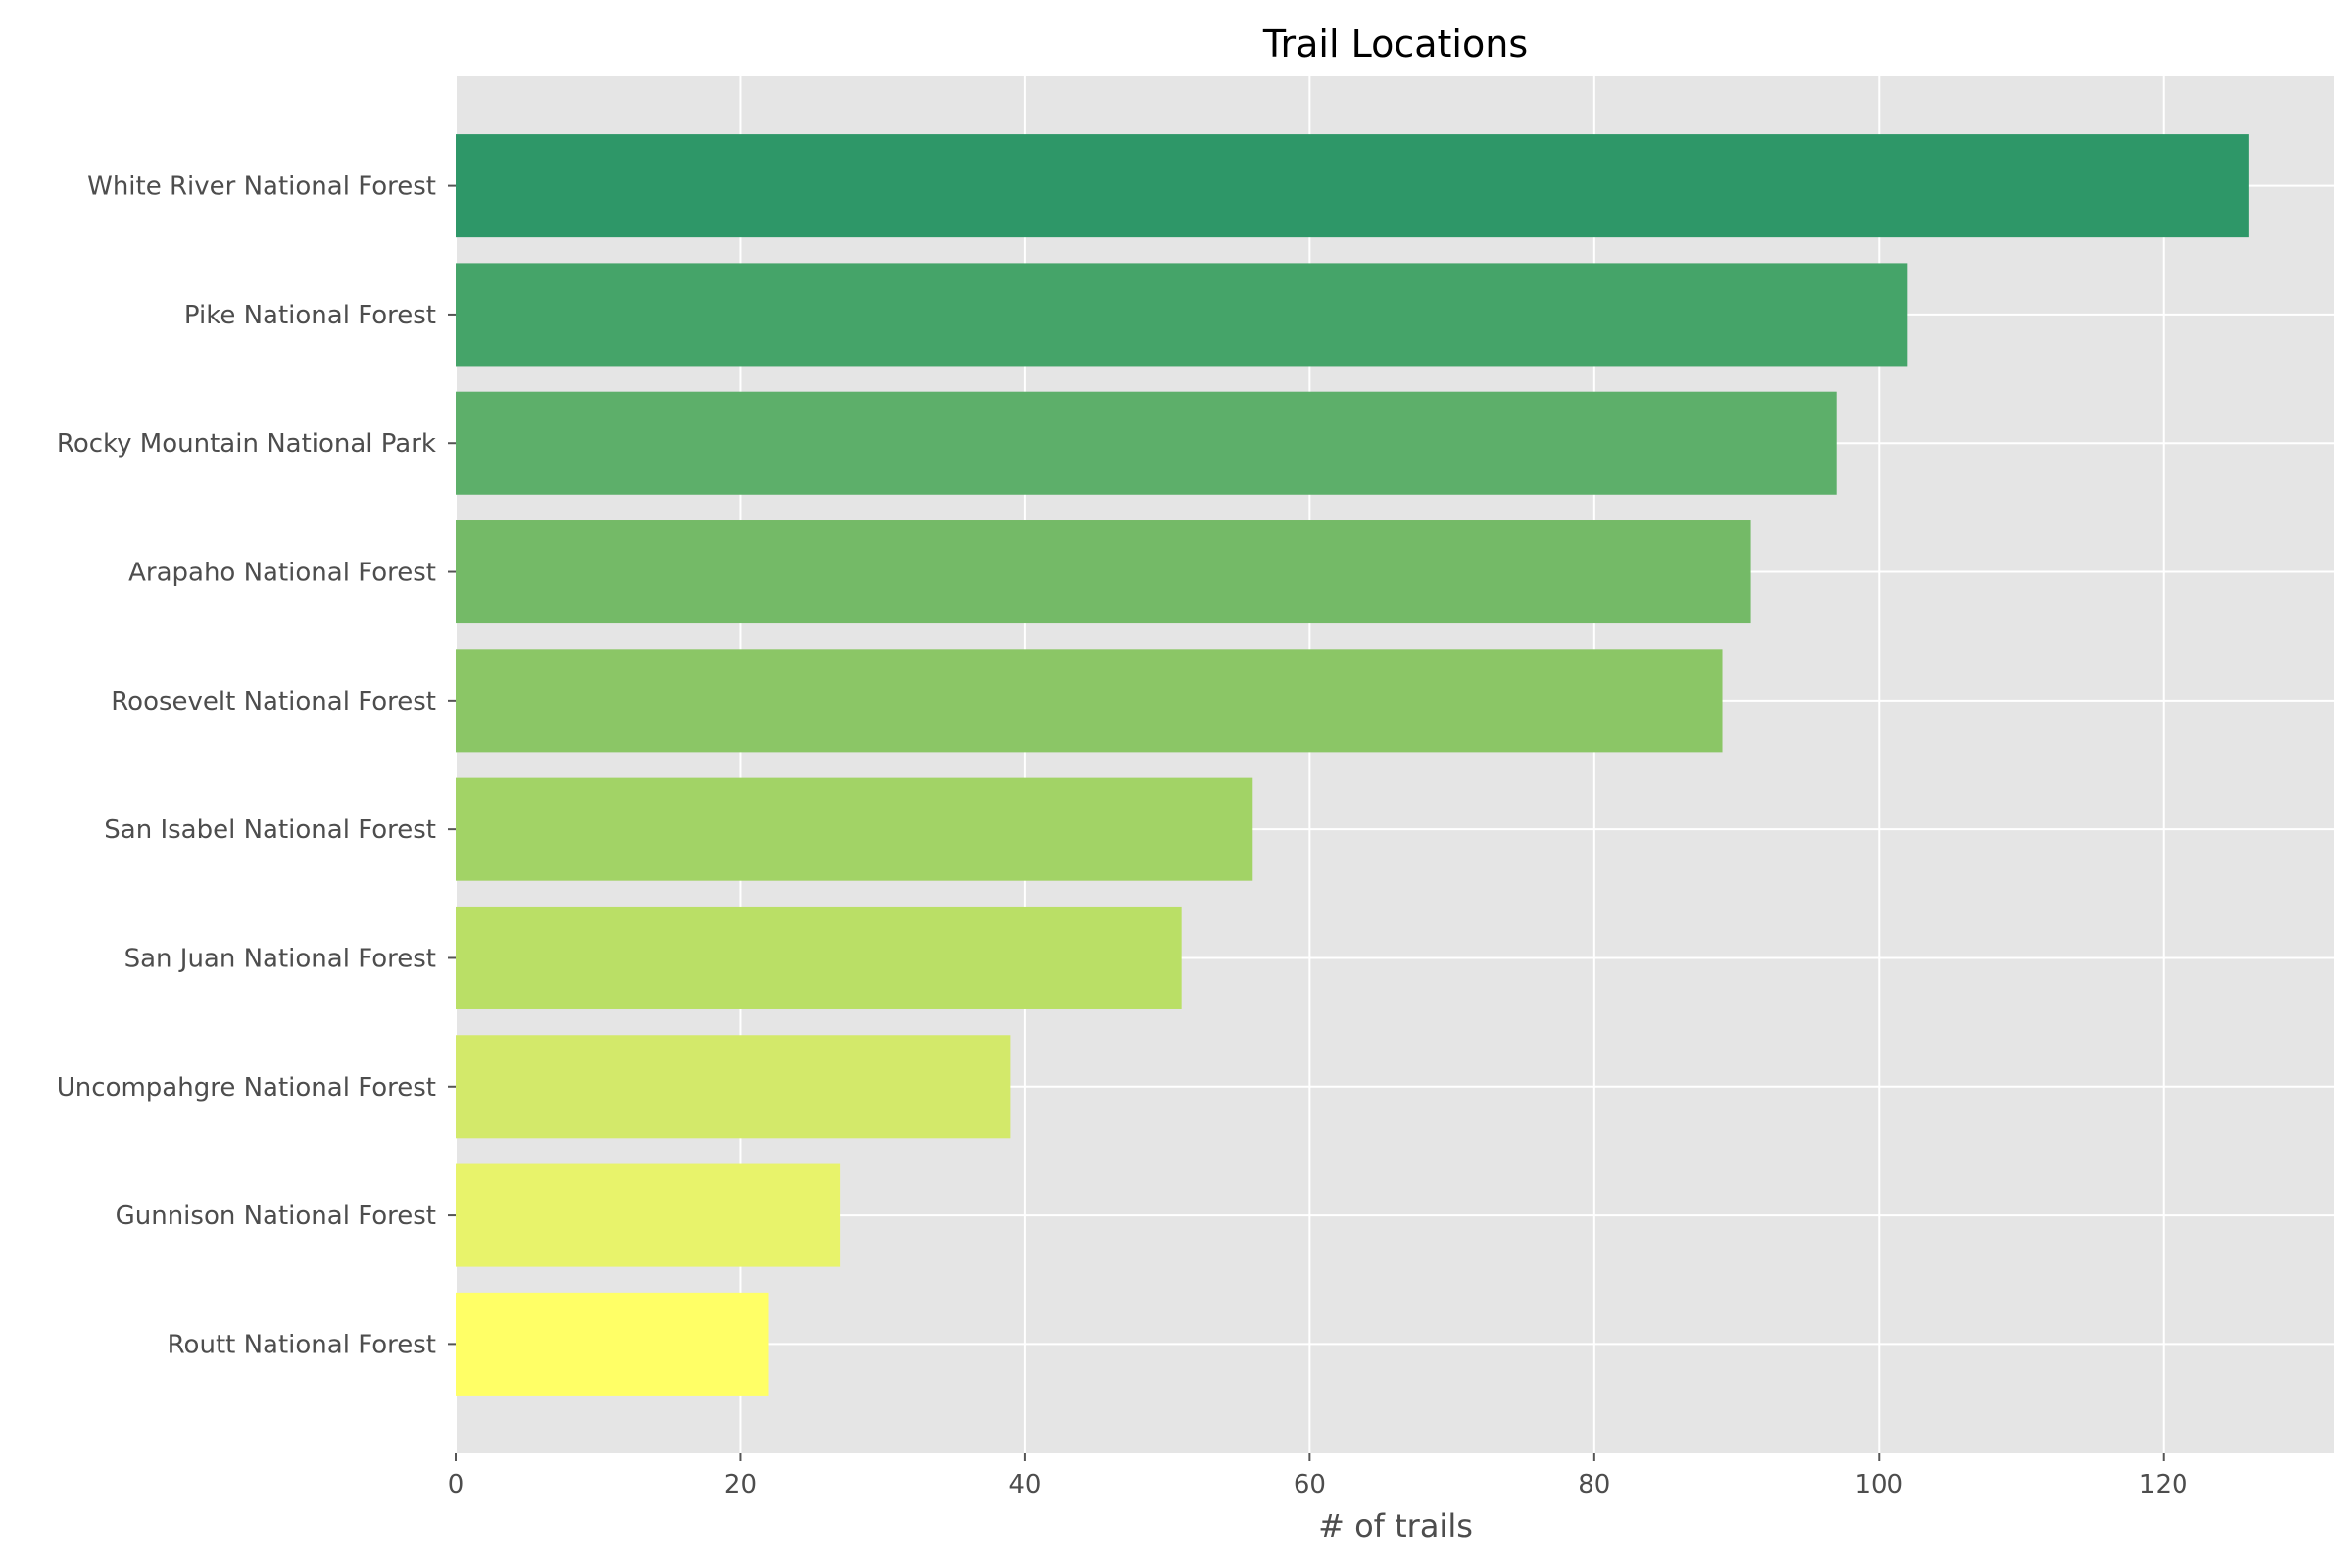 The image size is (2352, 1568). What do you see at coordinates (246, 444) in the screenshot?
I see `y-tick-label: Rocky Mountain National Park` at bounding box center [246, 444].